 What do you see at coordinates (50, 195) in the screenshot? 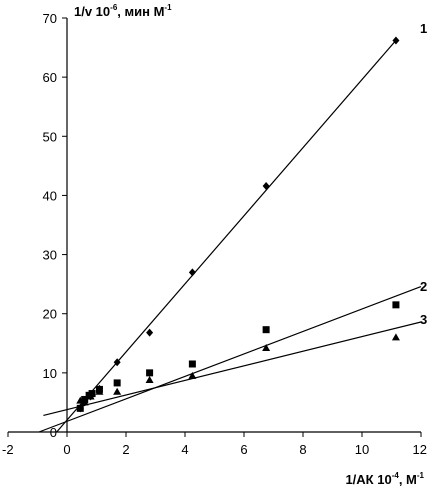
I see `y-tick-label: 40` at bounding box center [50, 195].